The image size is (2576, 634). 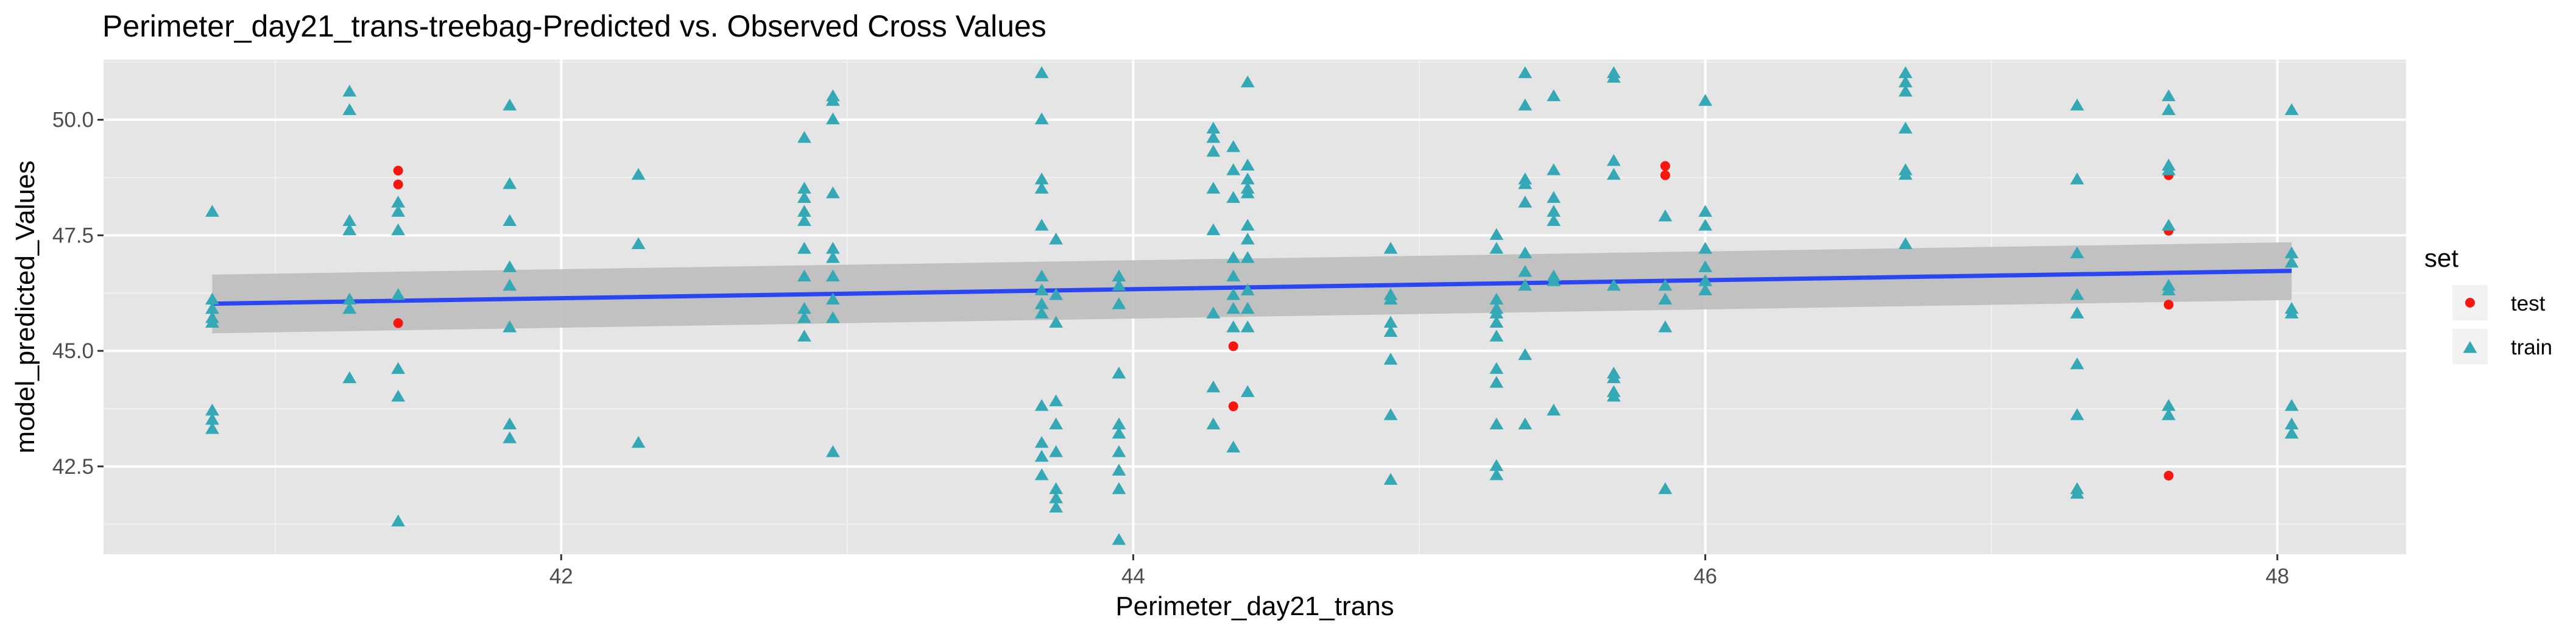 What do you see at coordinates (78, 293) in the screenshot?
I see `y-axis: 42.5 45.0 47.5 50.0` at bounding box center [78, 293].